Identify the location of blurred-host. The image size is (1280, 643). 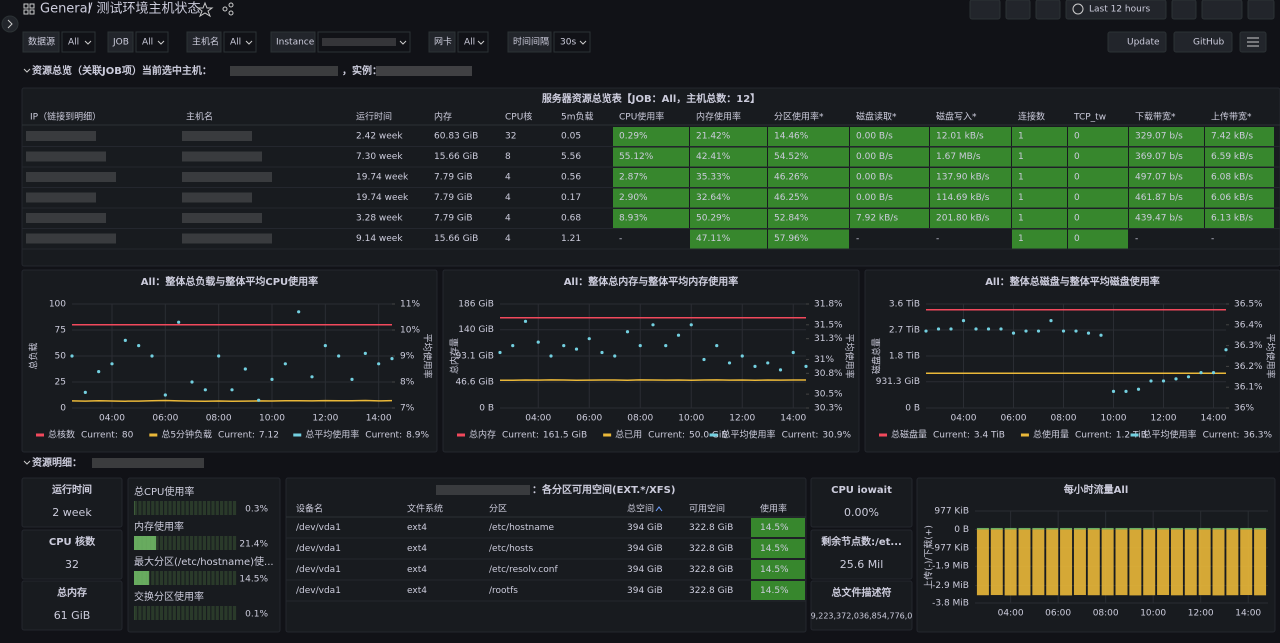
(148, 463).